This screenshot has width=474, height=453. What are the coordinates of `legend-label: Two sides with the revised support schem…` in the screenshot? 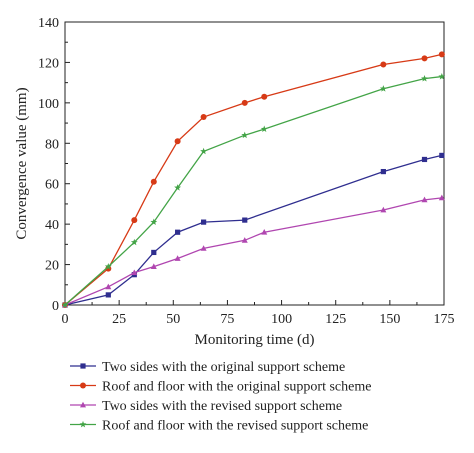 It's located at (222, 406).